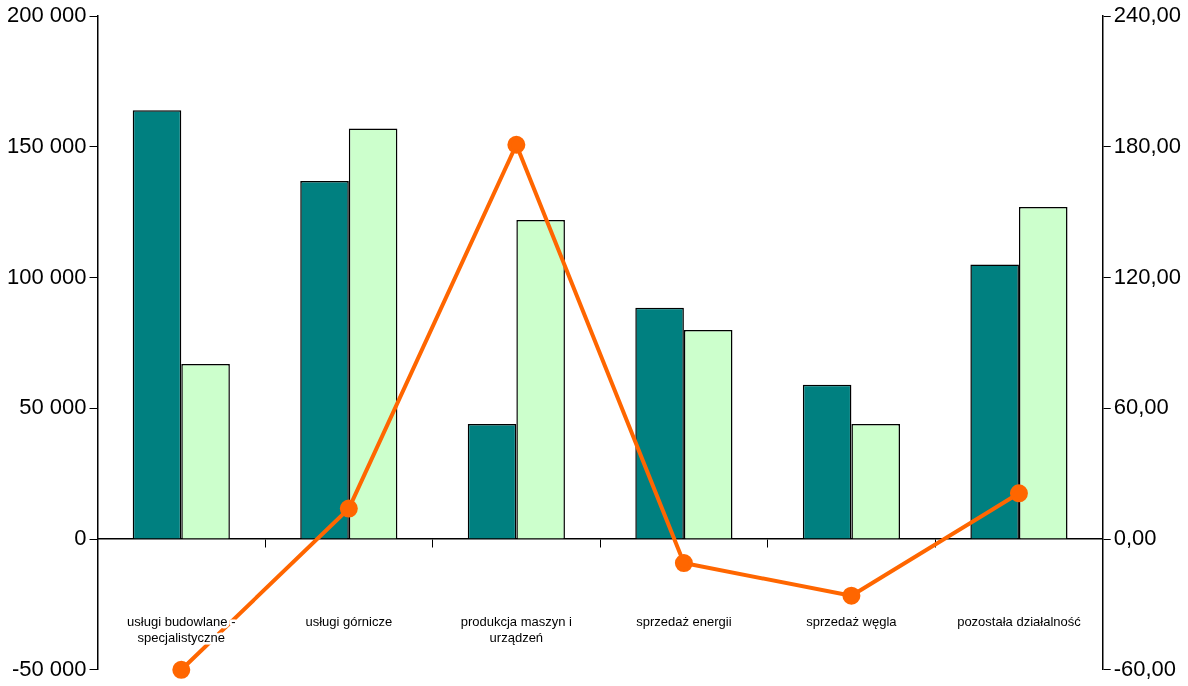 The height and width of the screenshot is (686, 1188). I want to click on y-tick-label: 150 000, so click(46, 145).